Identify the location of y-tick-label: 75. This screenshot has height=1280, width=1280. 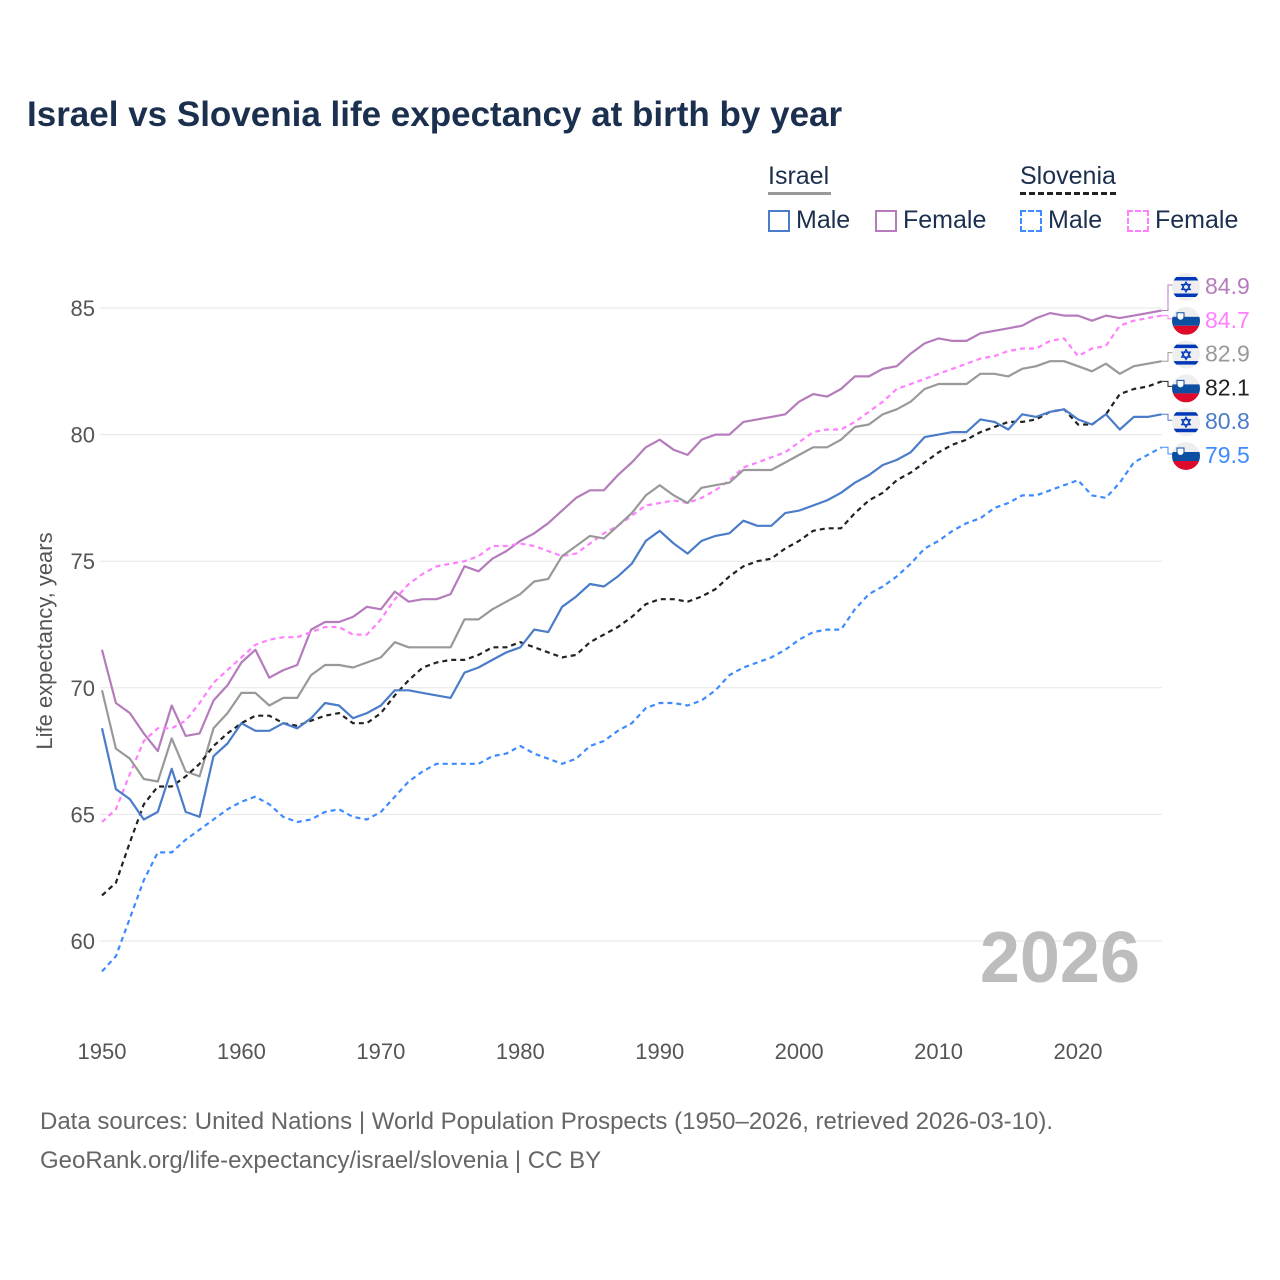
(83, 561).